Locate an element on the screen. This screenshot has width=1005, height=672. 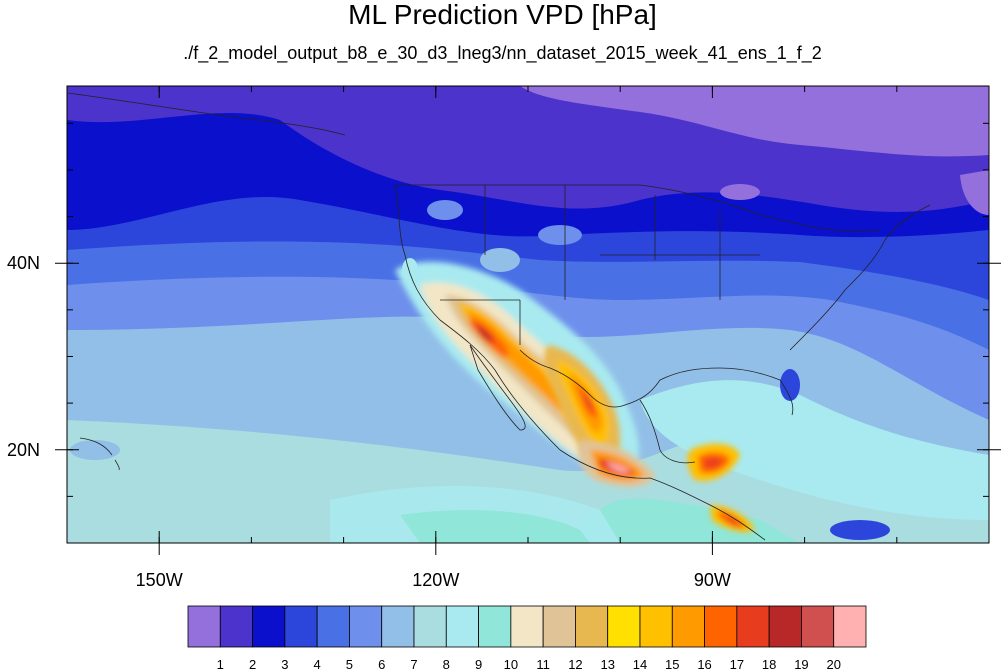
colorbar-label: 15 is located at coordinates (672, 664).